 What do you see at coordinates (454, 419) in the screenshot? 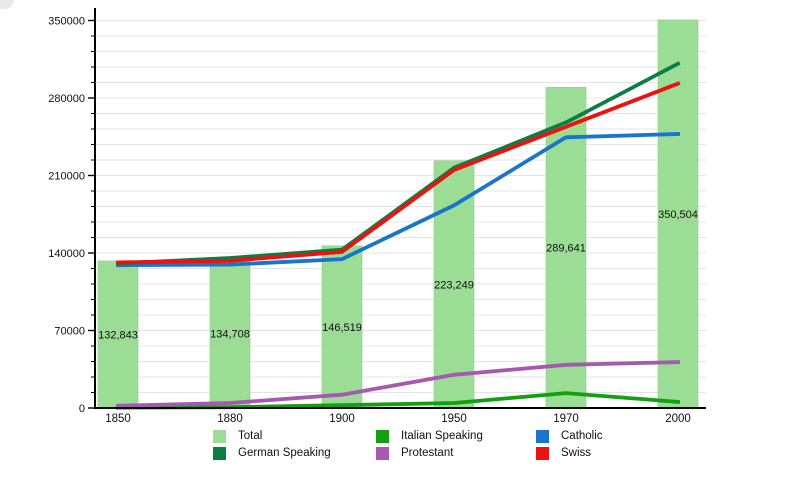
I see `x-tick-label-1950: 1950` at bounding box center [454, 419].